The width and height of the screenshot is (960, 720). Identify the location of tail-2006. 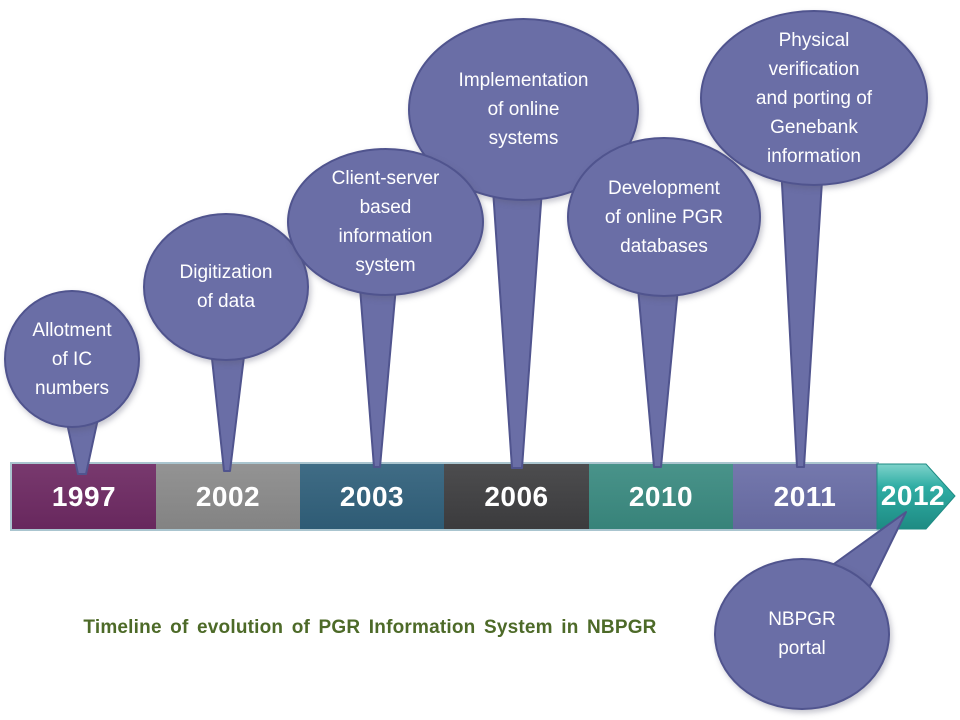
(517, 321).